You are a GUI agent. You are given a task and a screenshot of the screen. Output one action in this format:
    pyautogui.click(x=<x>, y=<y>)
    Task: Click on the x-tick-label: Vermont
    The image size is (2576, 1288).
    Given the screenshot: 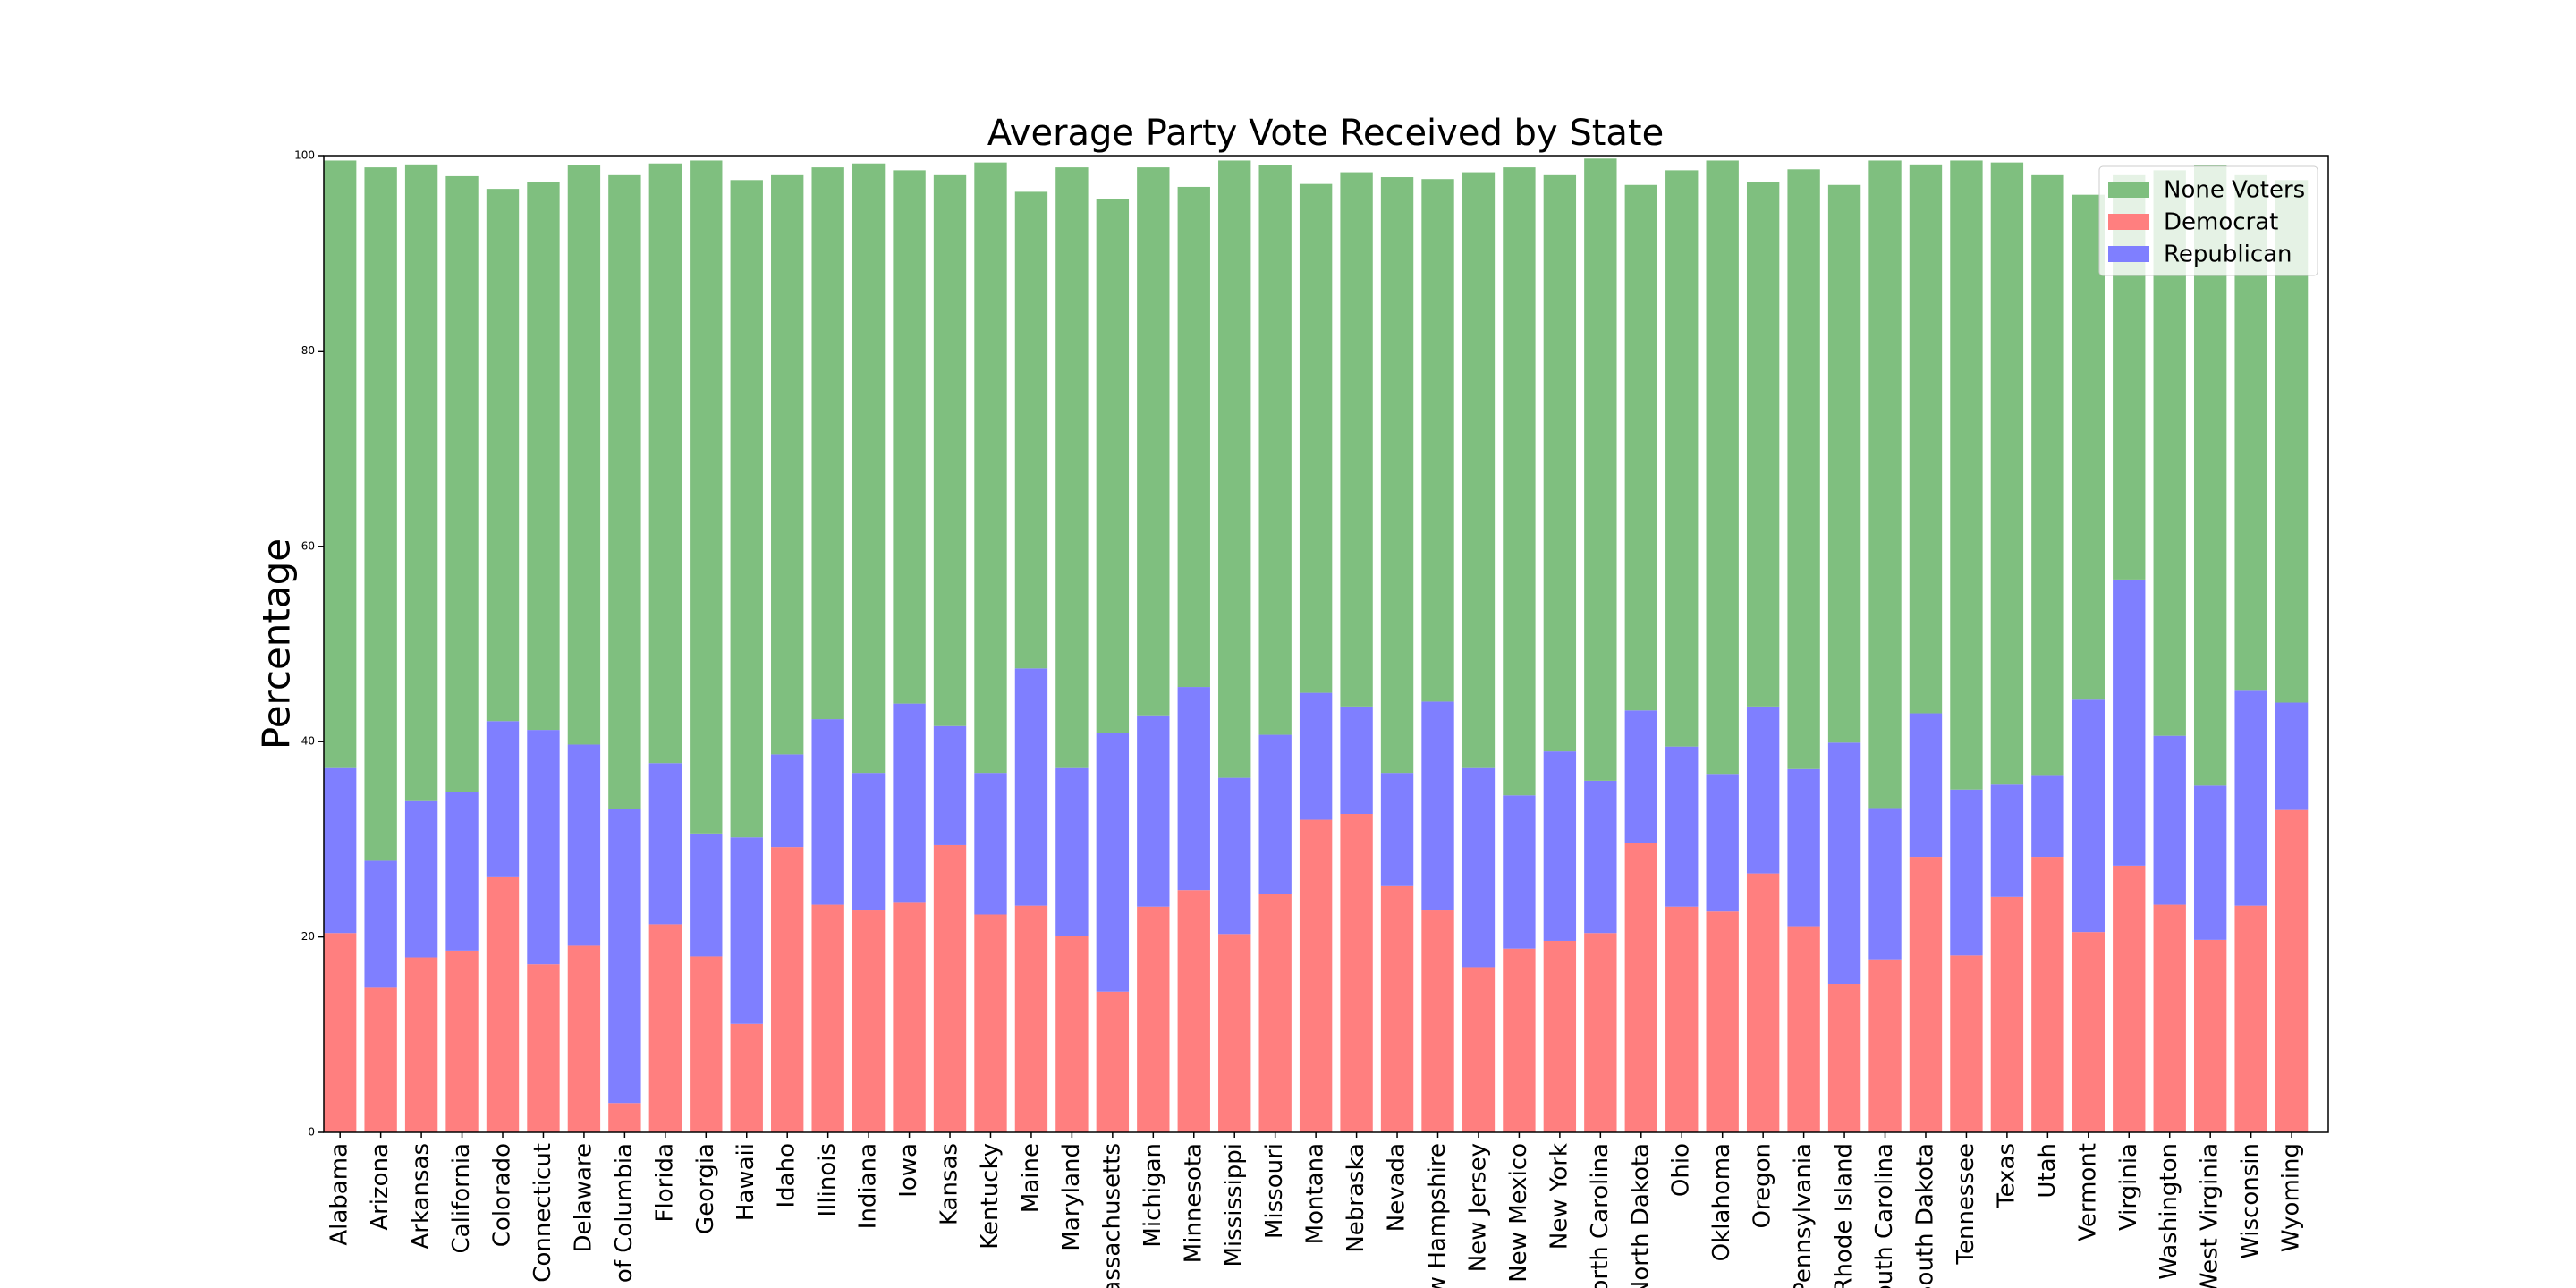 What is the action you would take?
    pyautogui.click(x=2087, y=1192)
    